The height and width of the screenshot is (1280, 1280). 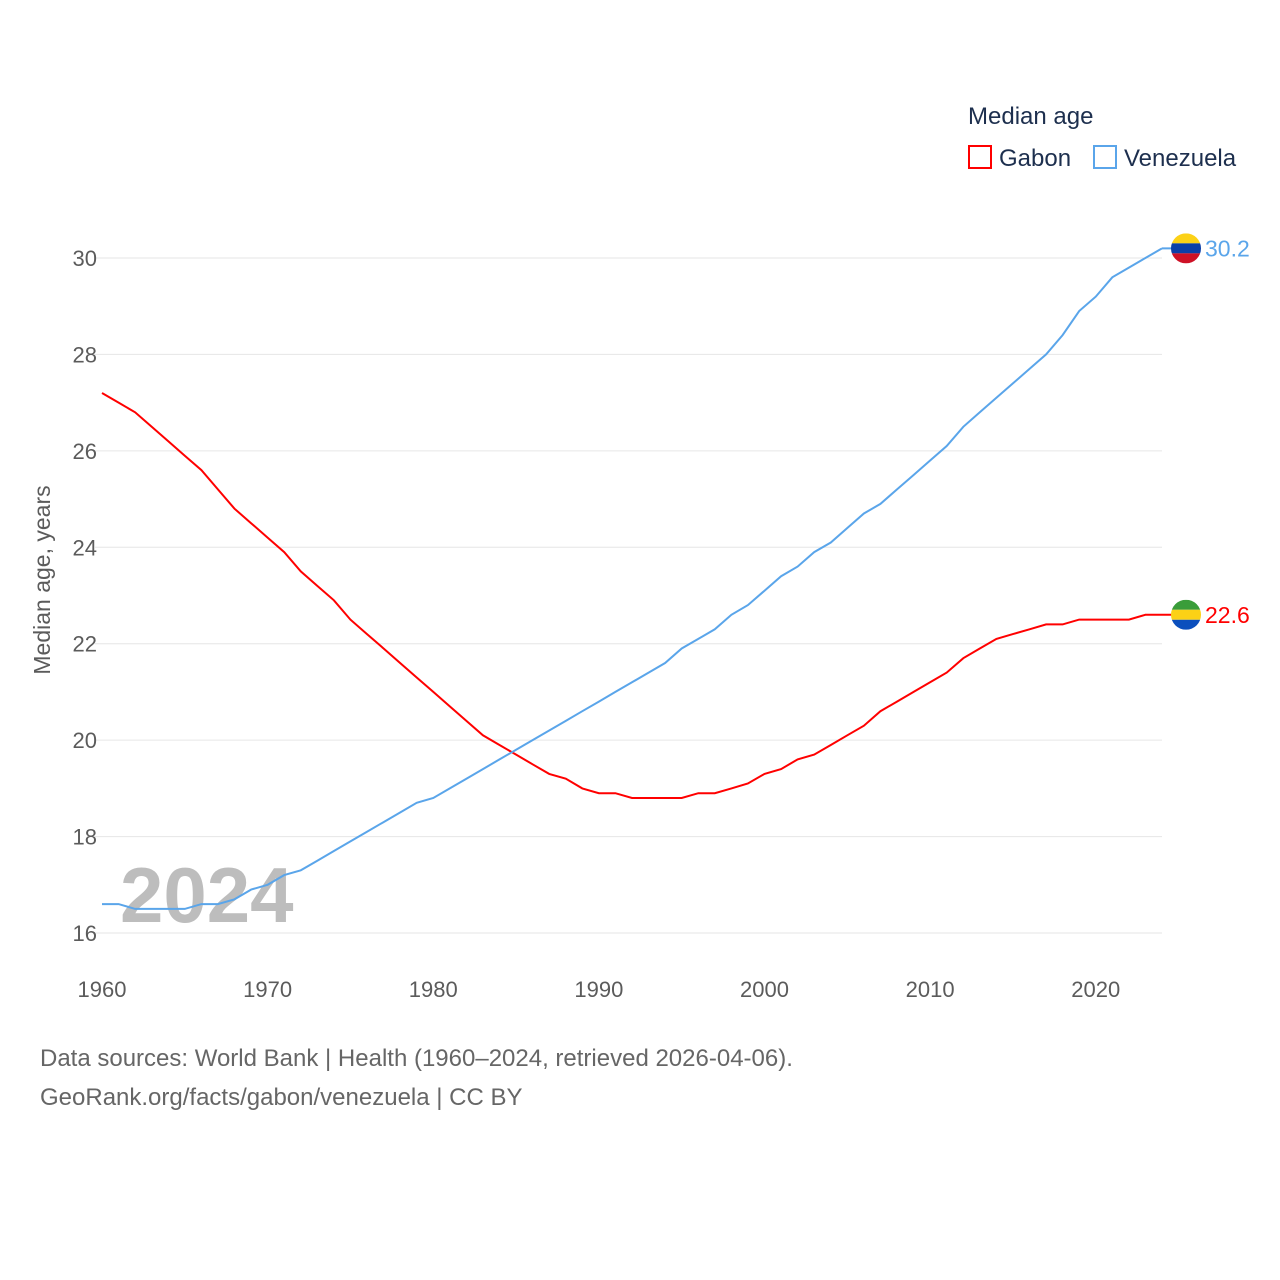 I want to click on y-axis-label: Median age, years, so click(x=42, y=579).